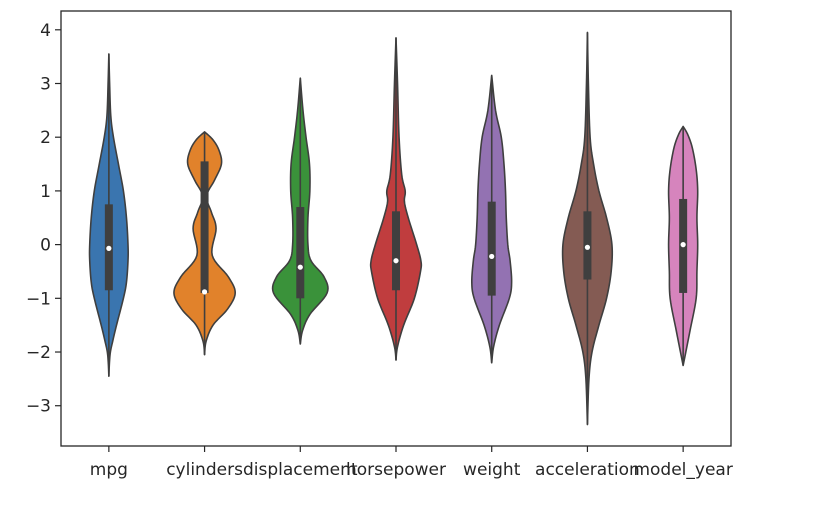  What do you see at coordinates (38, 353) in the screenshot?
I see `y-tick-label: −2` at bounding box center [38, 353].